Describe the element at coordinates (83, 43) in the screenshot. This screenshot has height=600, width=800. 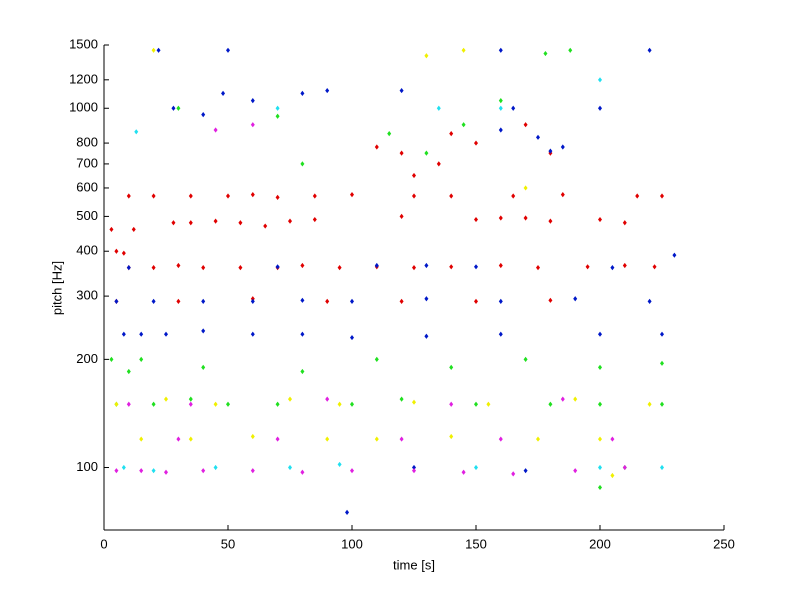
I see `y-tick-label: 1500` at that location.